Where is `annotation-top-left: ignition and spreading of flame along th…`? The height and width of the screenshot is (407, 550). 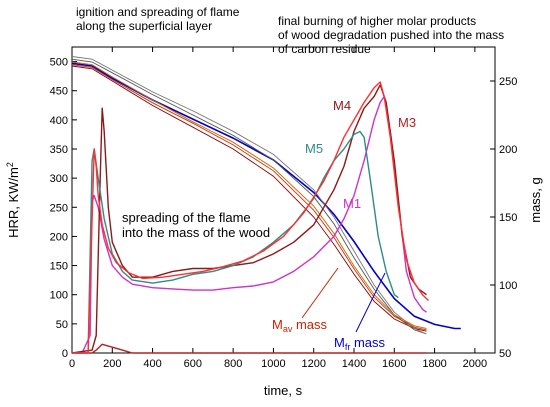
annotation-top-left: ignition and spreading of flame along th… is located at coordinates (158, 19).